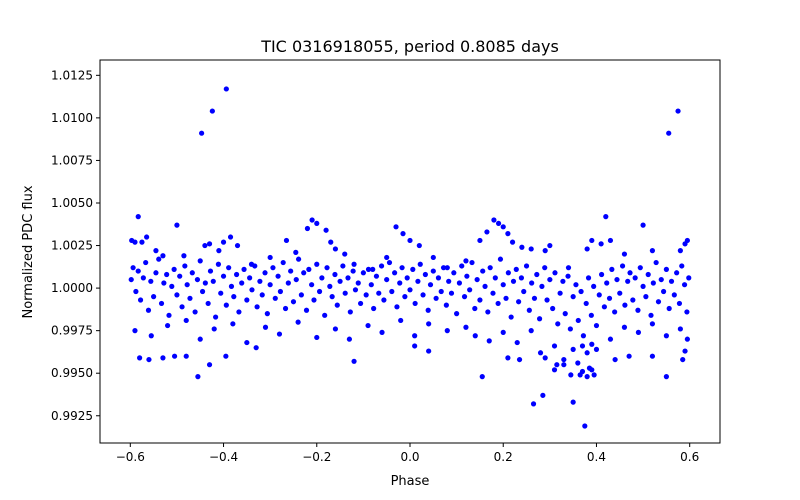 The image size is (800, 500). I want to click on y-tick-label: 1.0000, so click(72, 288).